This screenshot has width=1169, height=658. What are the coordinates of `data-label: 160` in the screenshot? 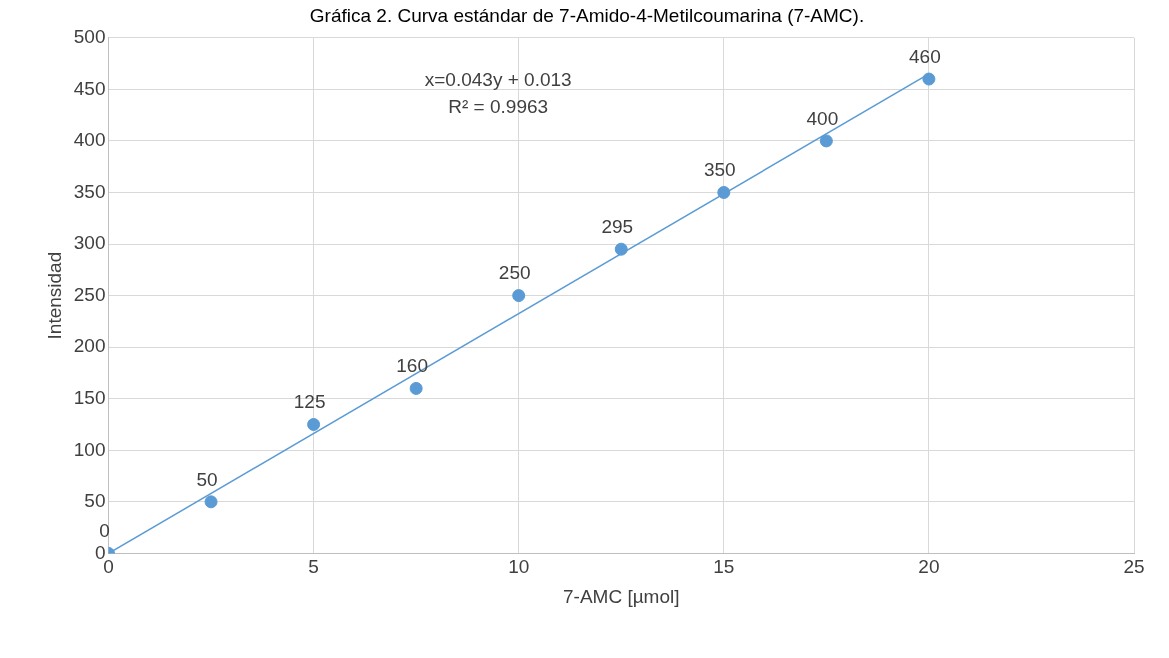 It's located at (412, 366).